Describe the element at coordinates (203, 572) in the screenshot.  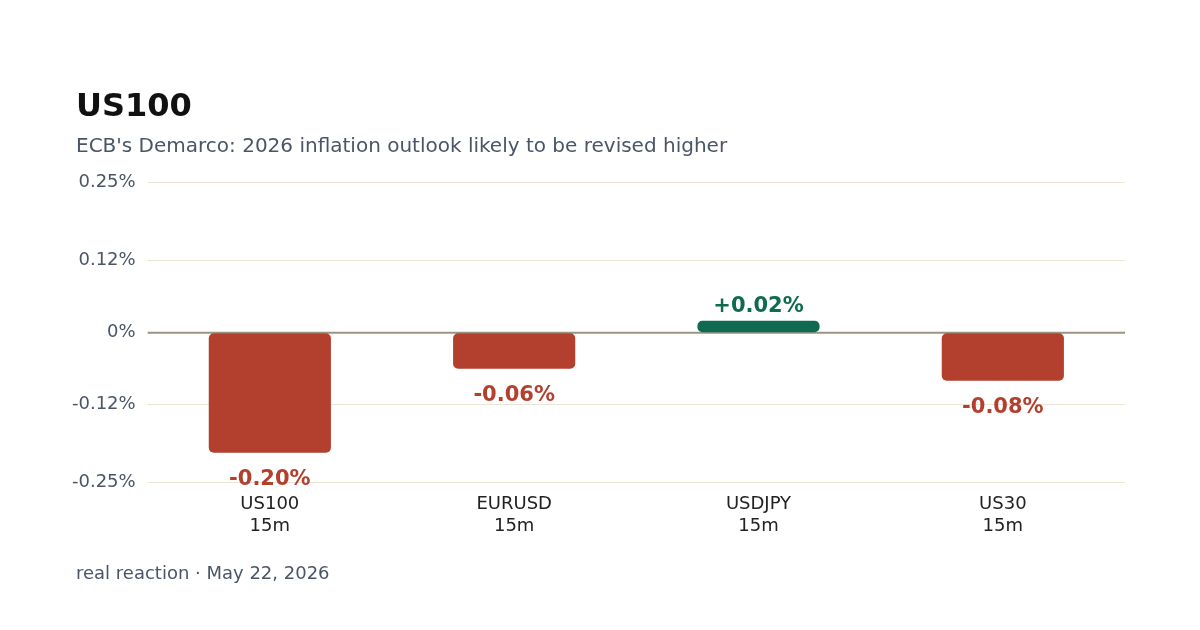
I see `text: real reaction · May 22, 2026` at that location.